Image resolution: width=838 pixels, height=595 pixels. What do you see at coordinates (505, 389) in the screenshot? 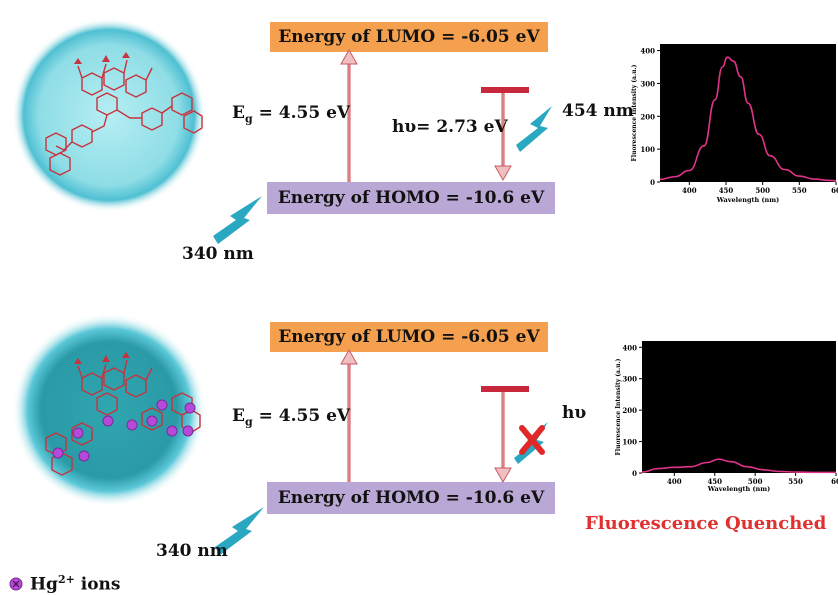
I see `bottom-red-bar` at bounding box center [505, 389].